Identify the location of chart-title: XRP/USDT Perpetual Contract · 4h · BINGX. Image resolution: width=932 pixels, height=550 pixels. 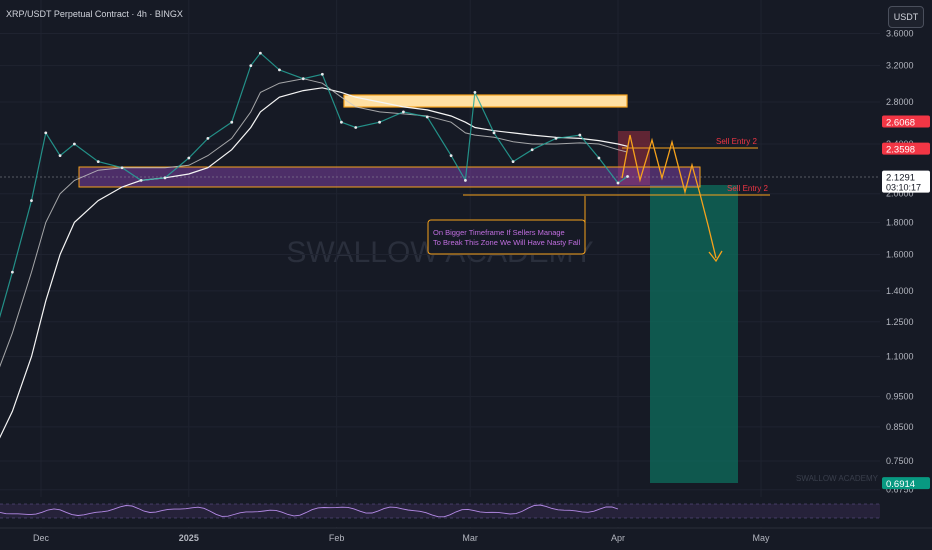
(94, 14).